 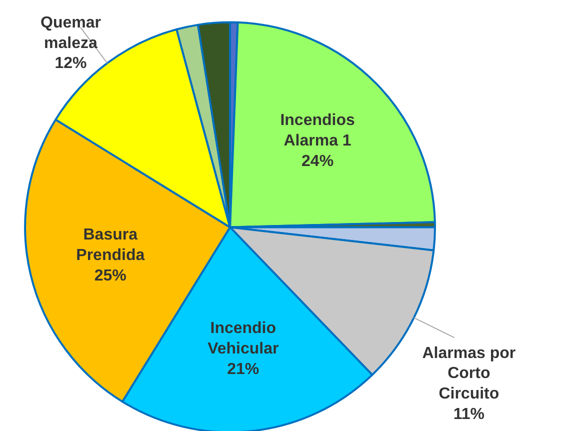 I want to click on data-label: 11%, so click(x=469, y=415).